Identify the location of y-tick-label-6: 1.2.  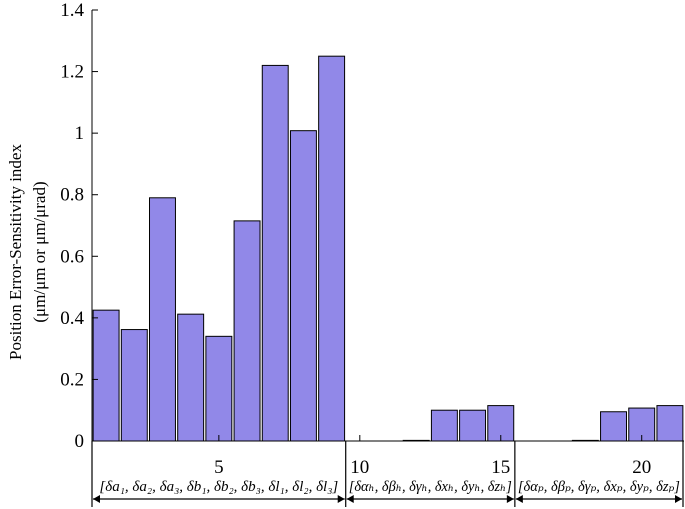
(72, 72).